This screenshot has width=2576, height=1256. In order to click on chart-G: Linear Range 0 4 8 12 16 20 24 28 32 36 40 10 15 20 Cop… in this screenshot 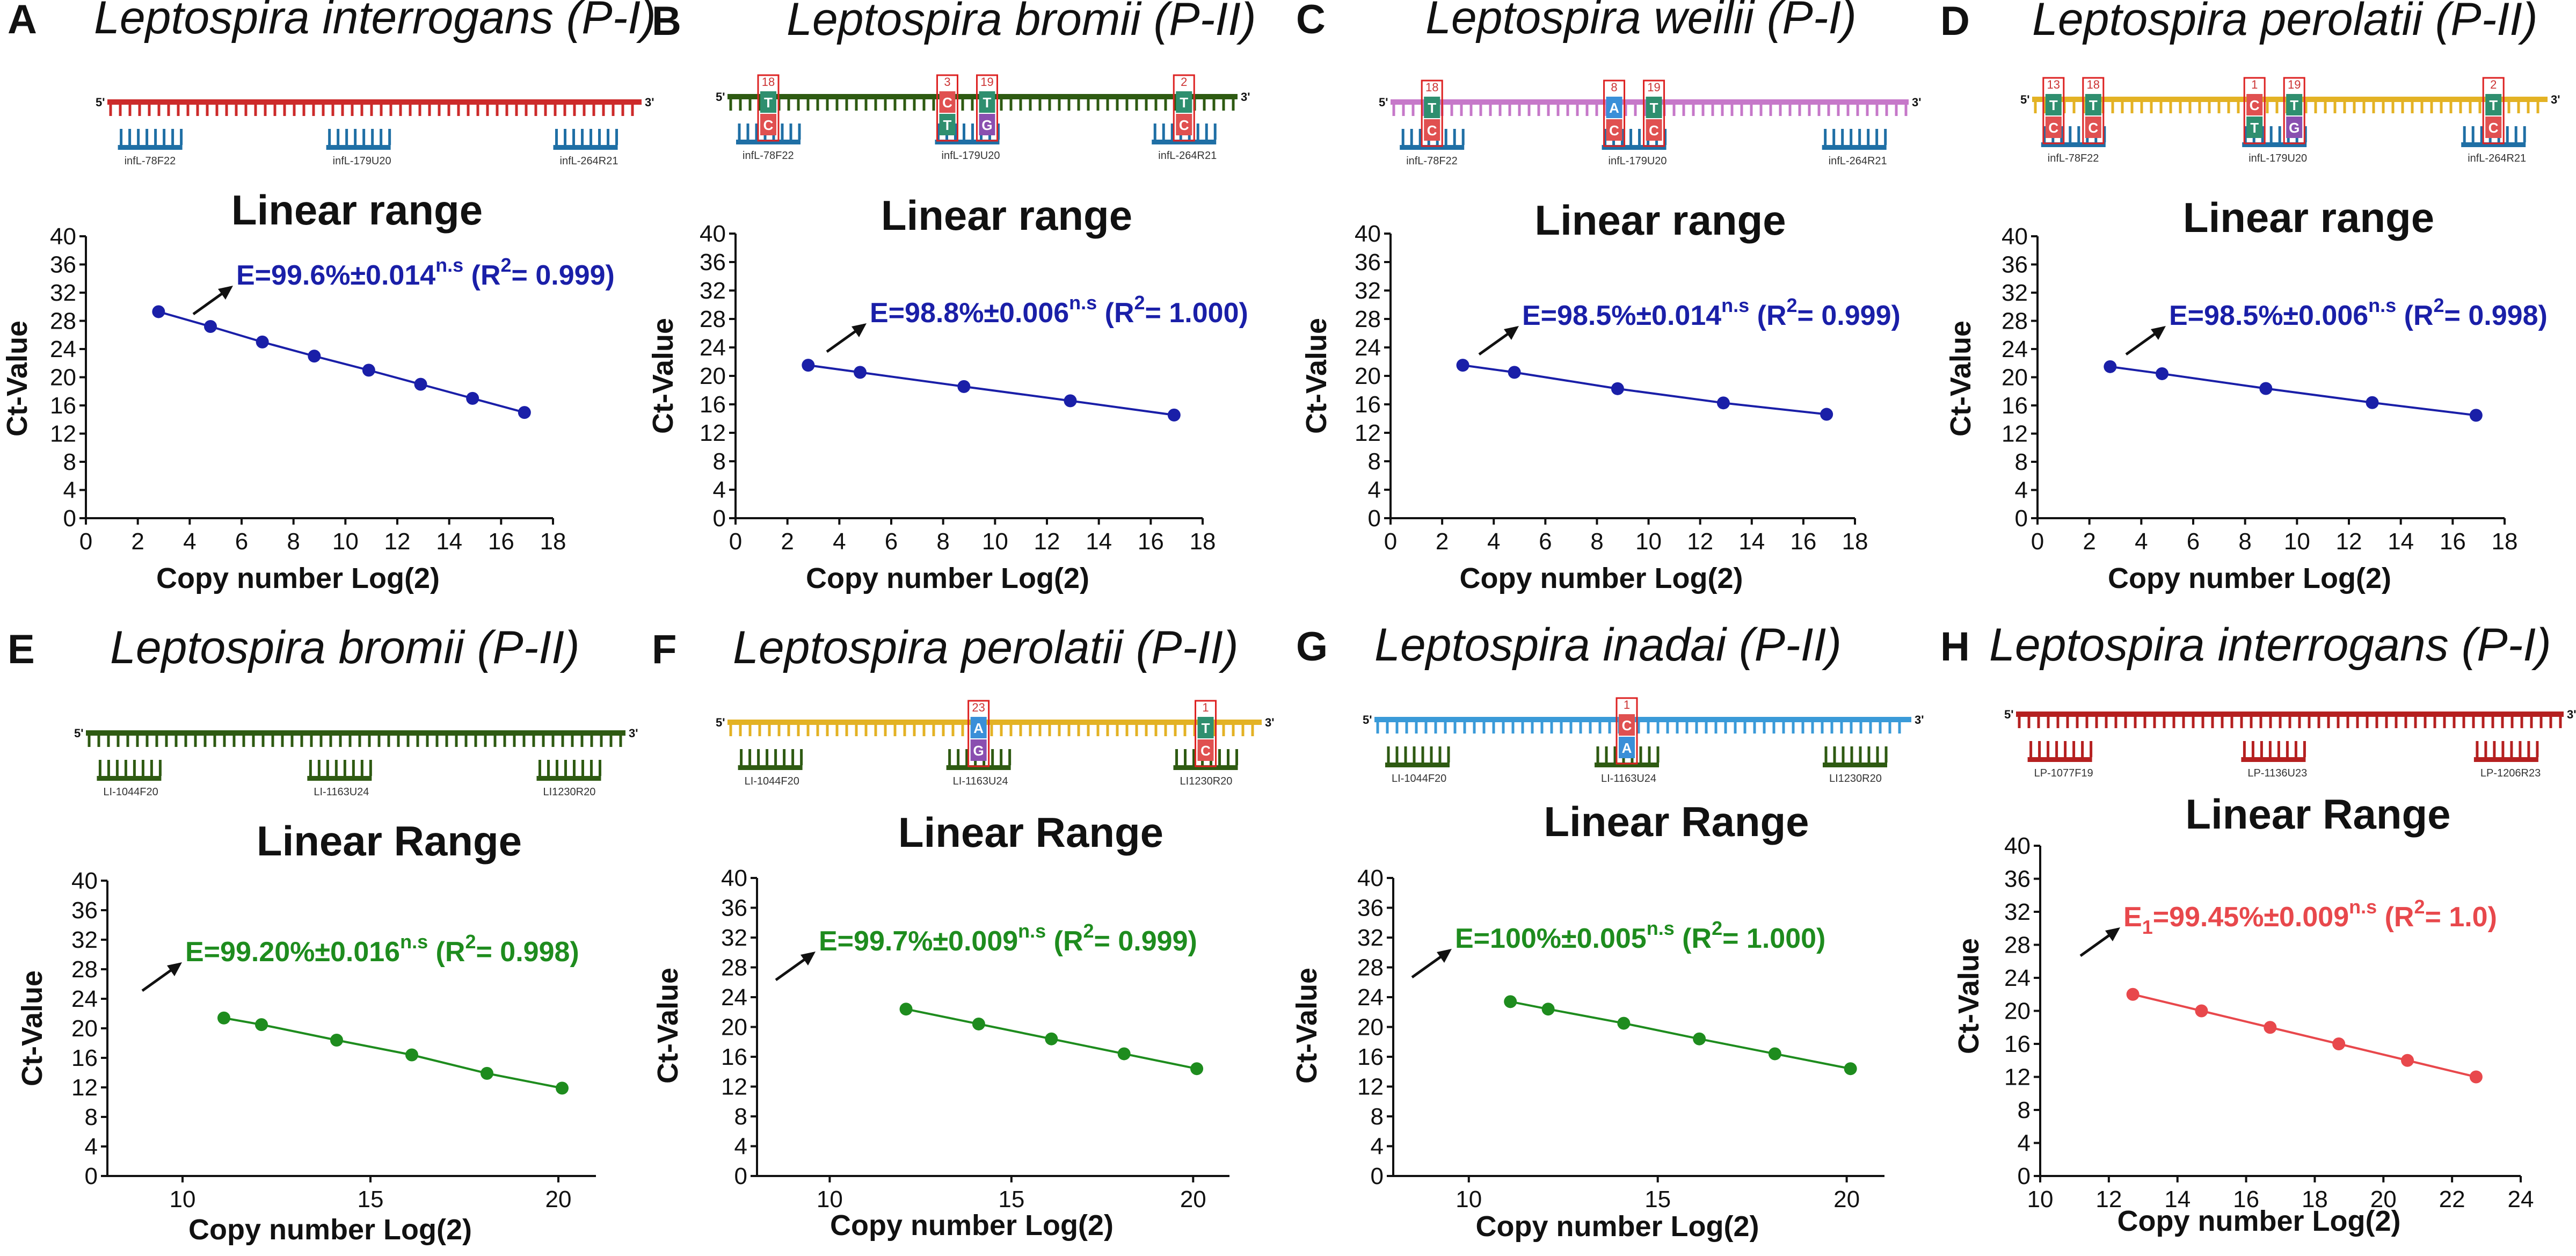, I will do `click(1587, 1020)`.